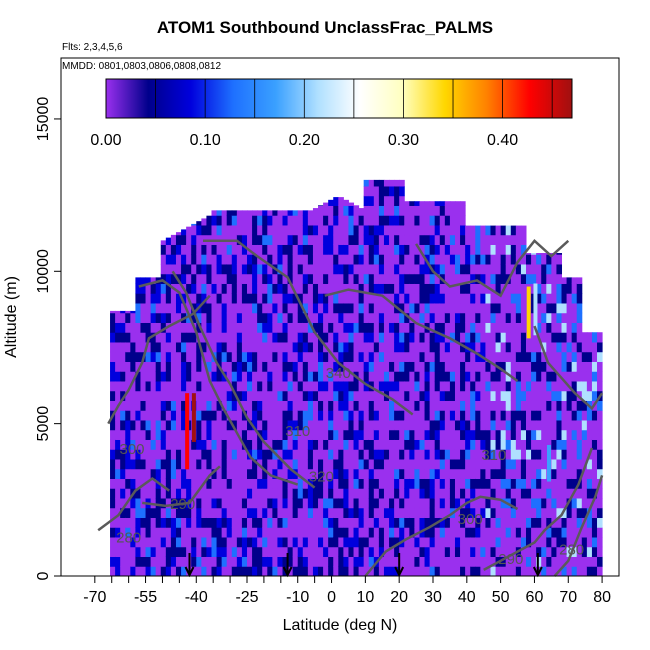 This screenshot has width=650, height=650. Describe the element at coordinates (187, 431) in the screenshot. I see `bright-column` at that location.